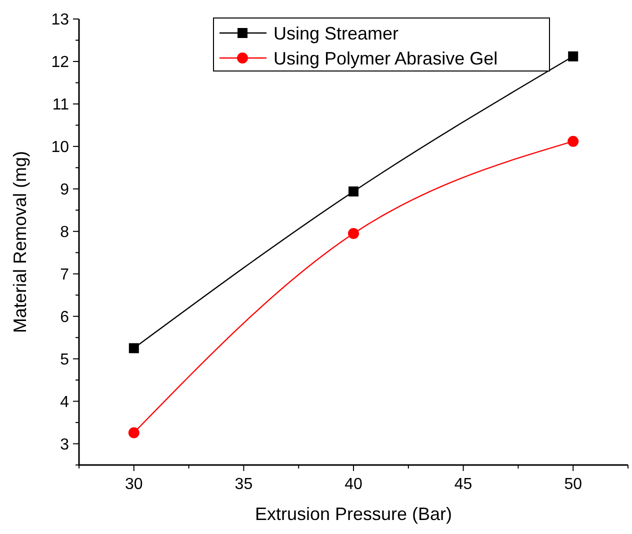  Describe the element at coordinates (573, 484) in the screenshot. I see `x-tick-label: 50` at that location.